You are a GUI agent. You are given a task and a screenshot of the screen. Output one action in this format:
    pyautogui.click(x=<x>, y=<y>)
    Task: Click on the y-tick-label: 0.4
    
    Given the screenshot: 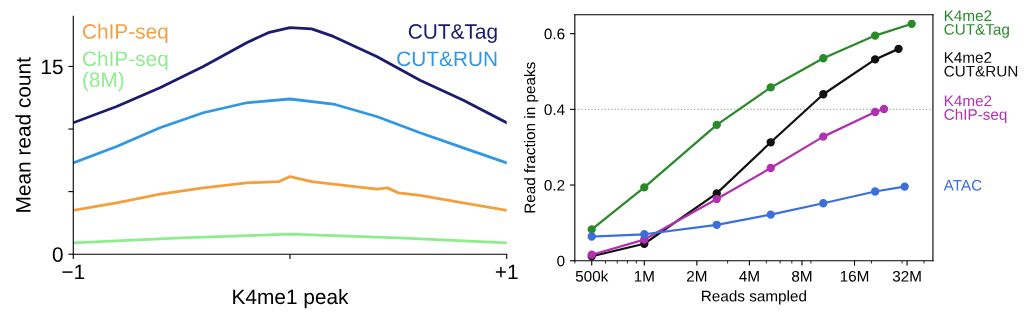 What is the action you would take?
    pyautogui.click(x=554, y=110)
    